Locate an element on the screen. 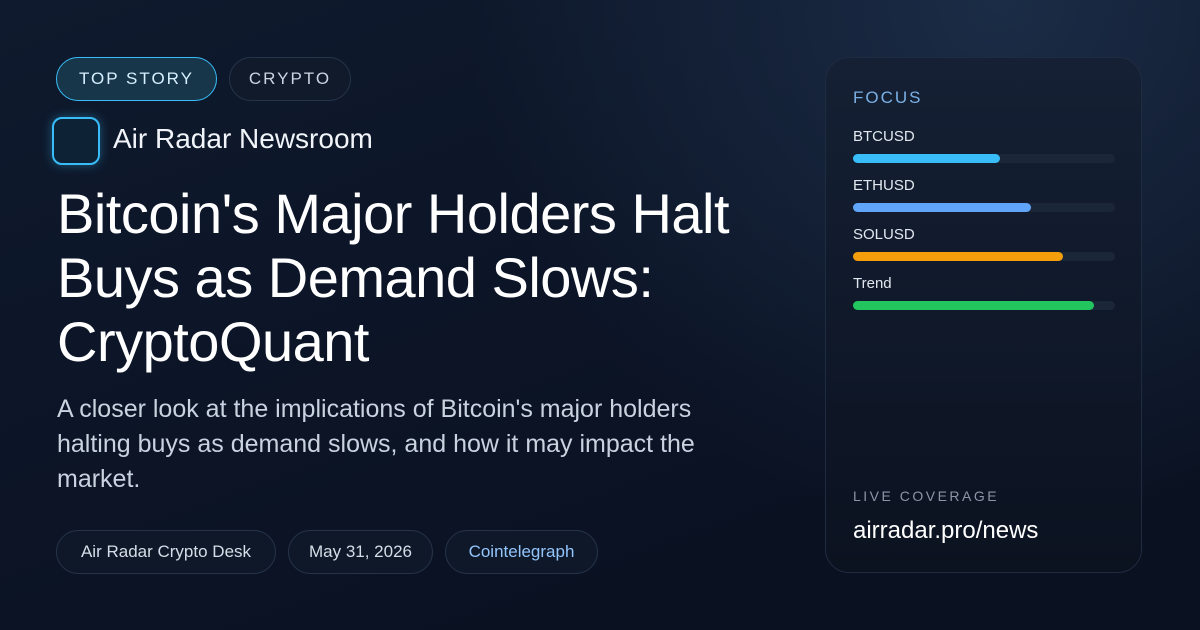 The height and width of the screenshot is (630, 1200). meta-date: May 31, 2026 is located at coordinates (360, 552).